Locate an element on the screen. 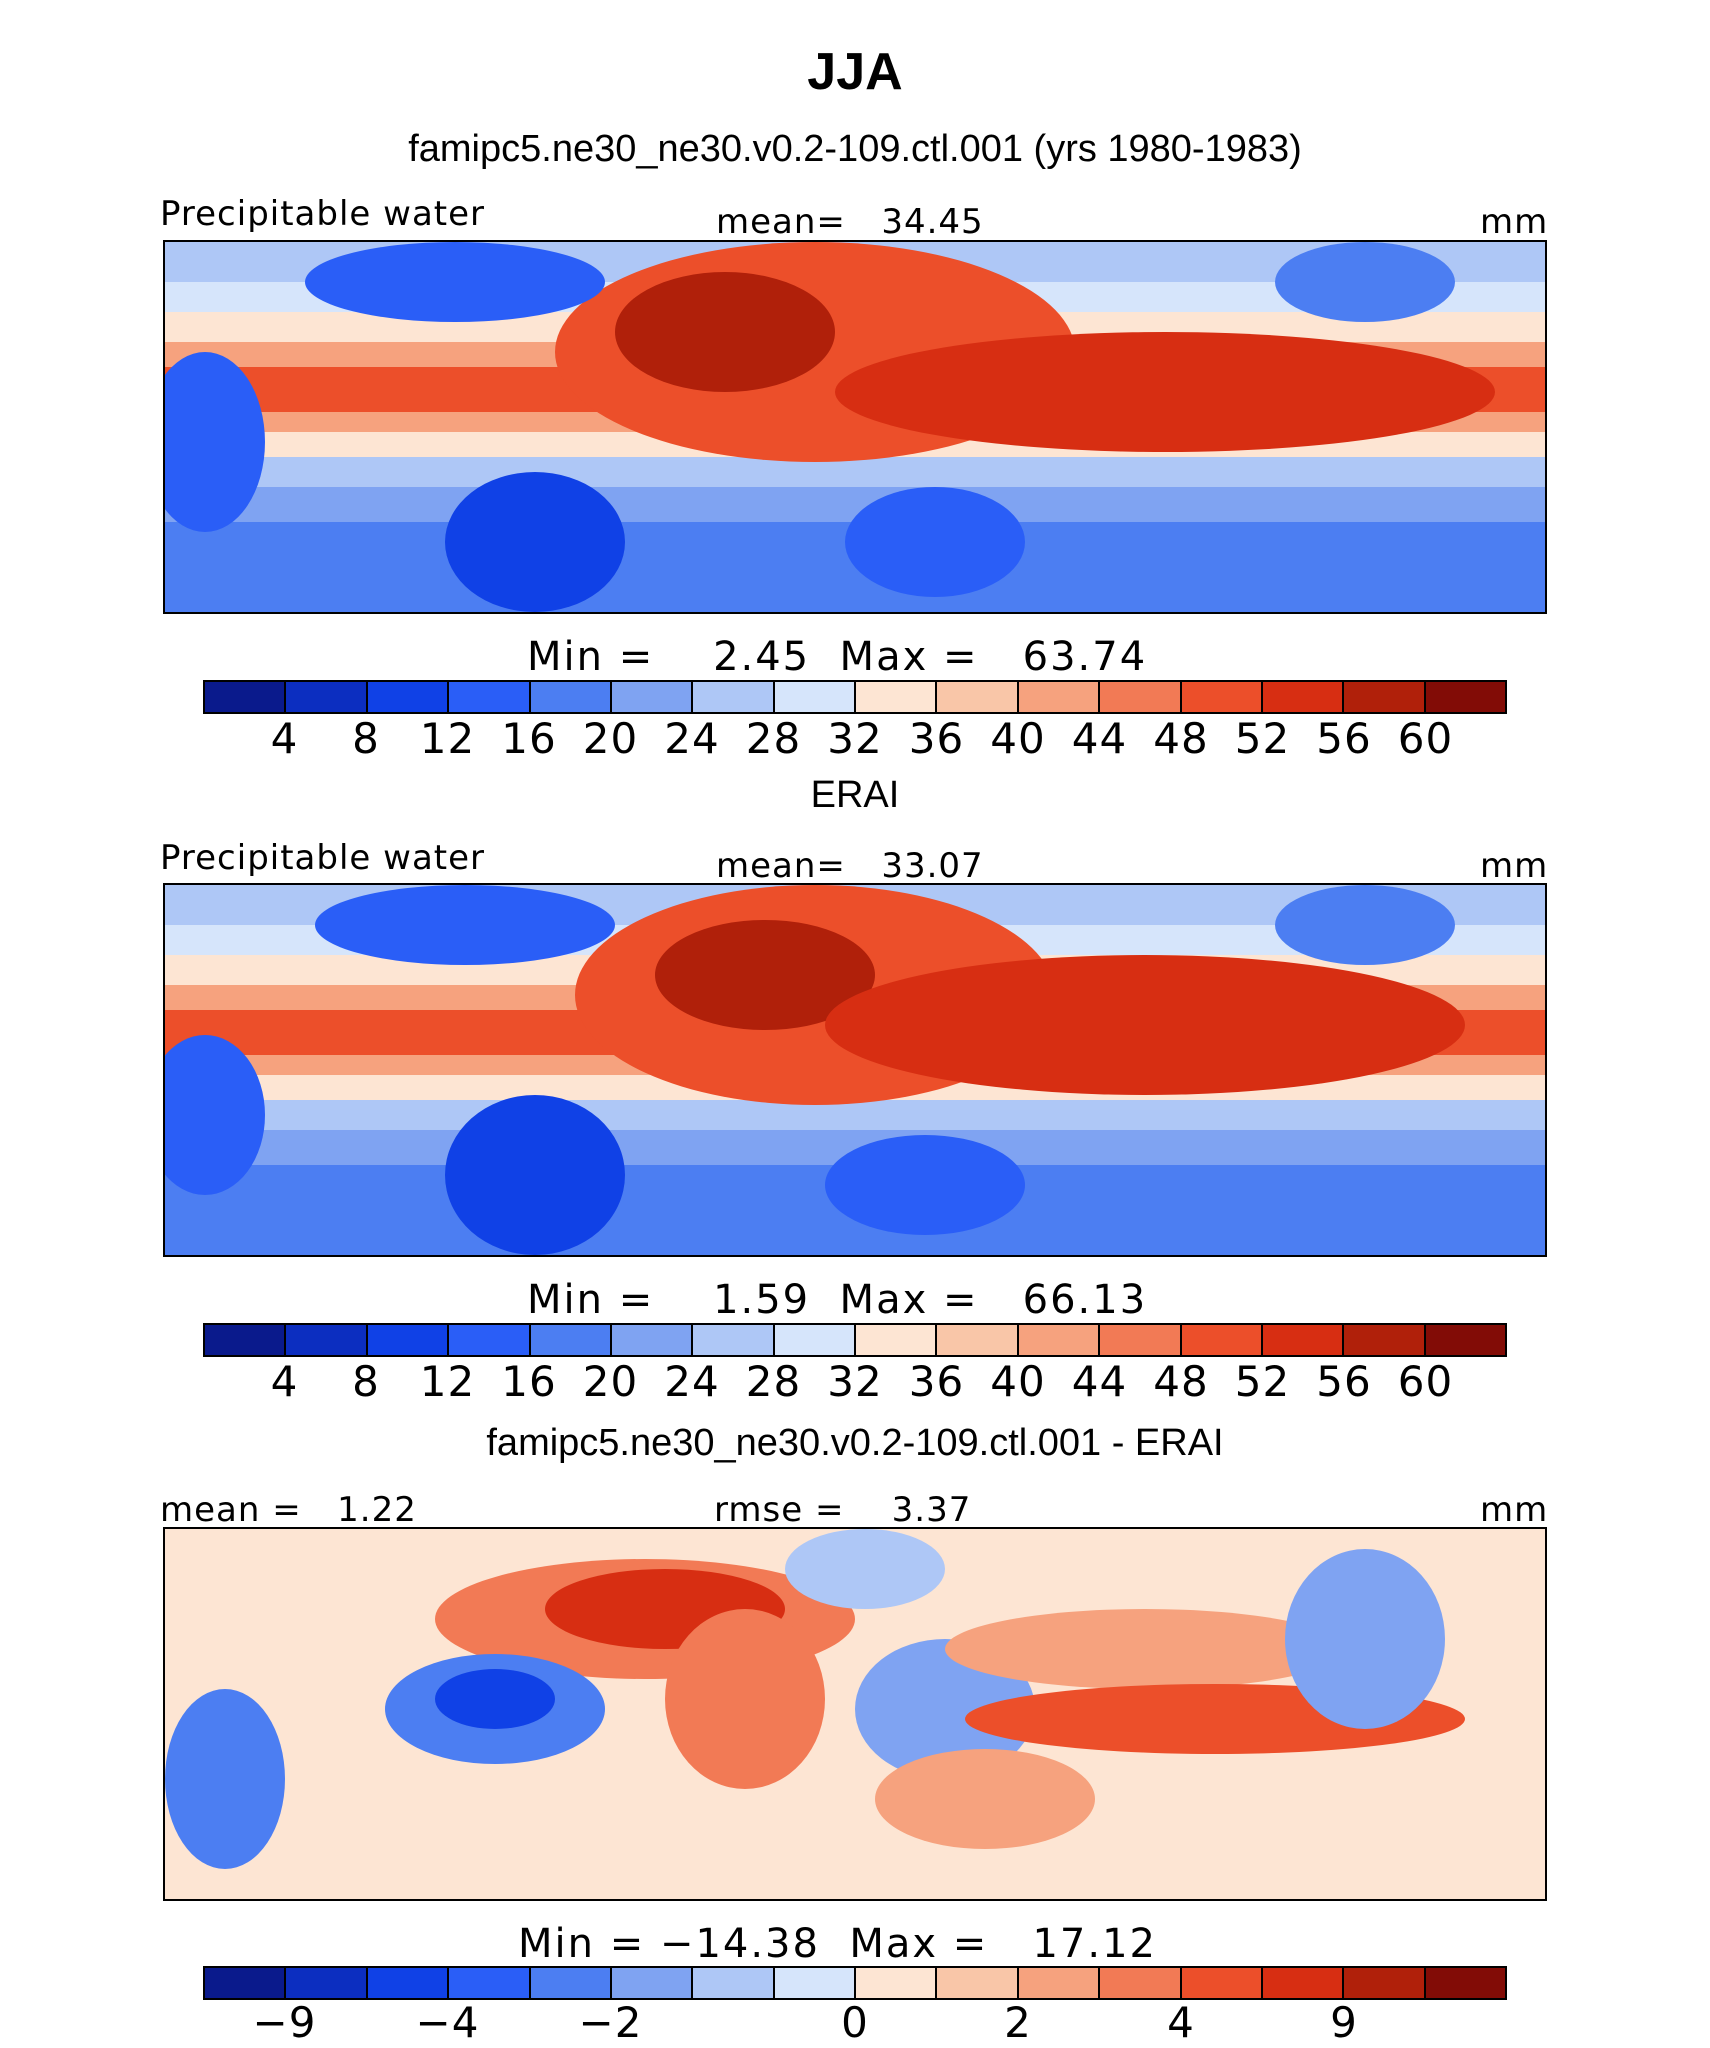 The height and width of the screenshot is (2048, 1710). colorbar-tick-label: 16 is located at coordinates (529, 738).